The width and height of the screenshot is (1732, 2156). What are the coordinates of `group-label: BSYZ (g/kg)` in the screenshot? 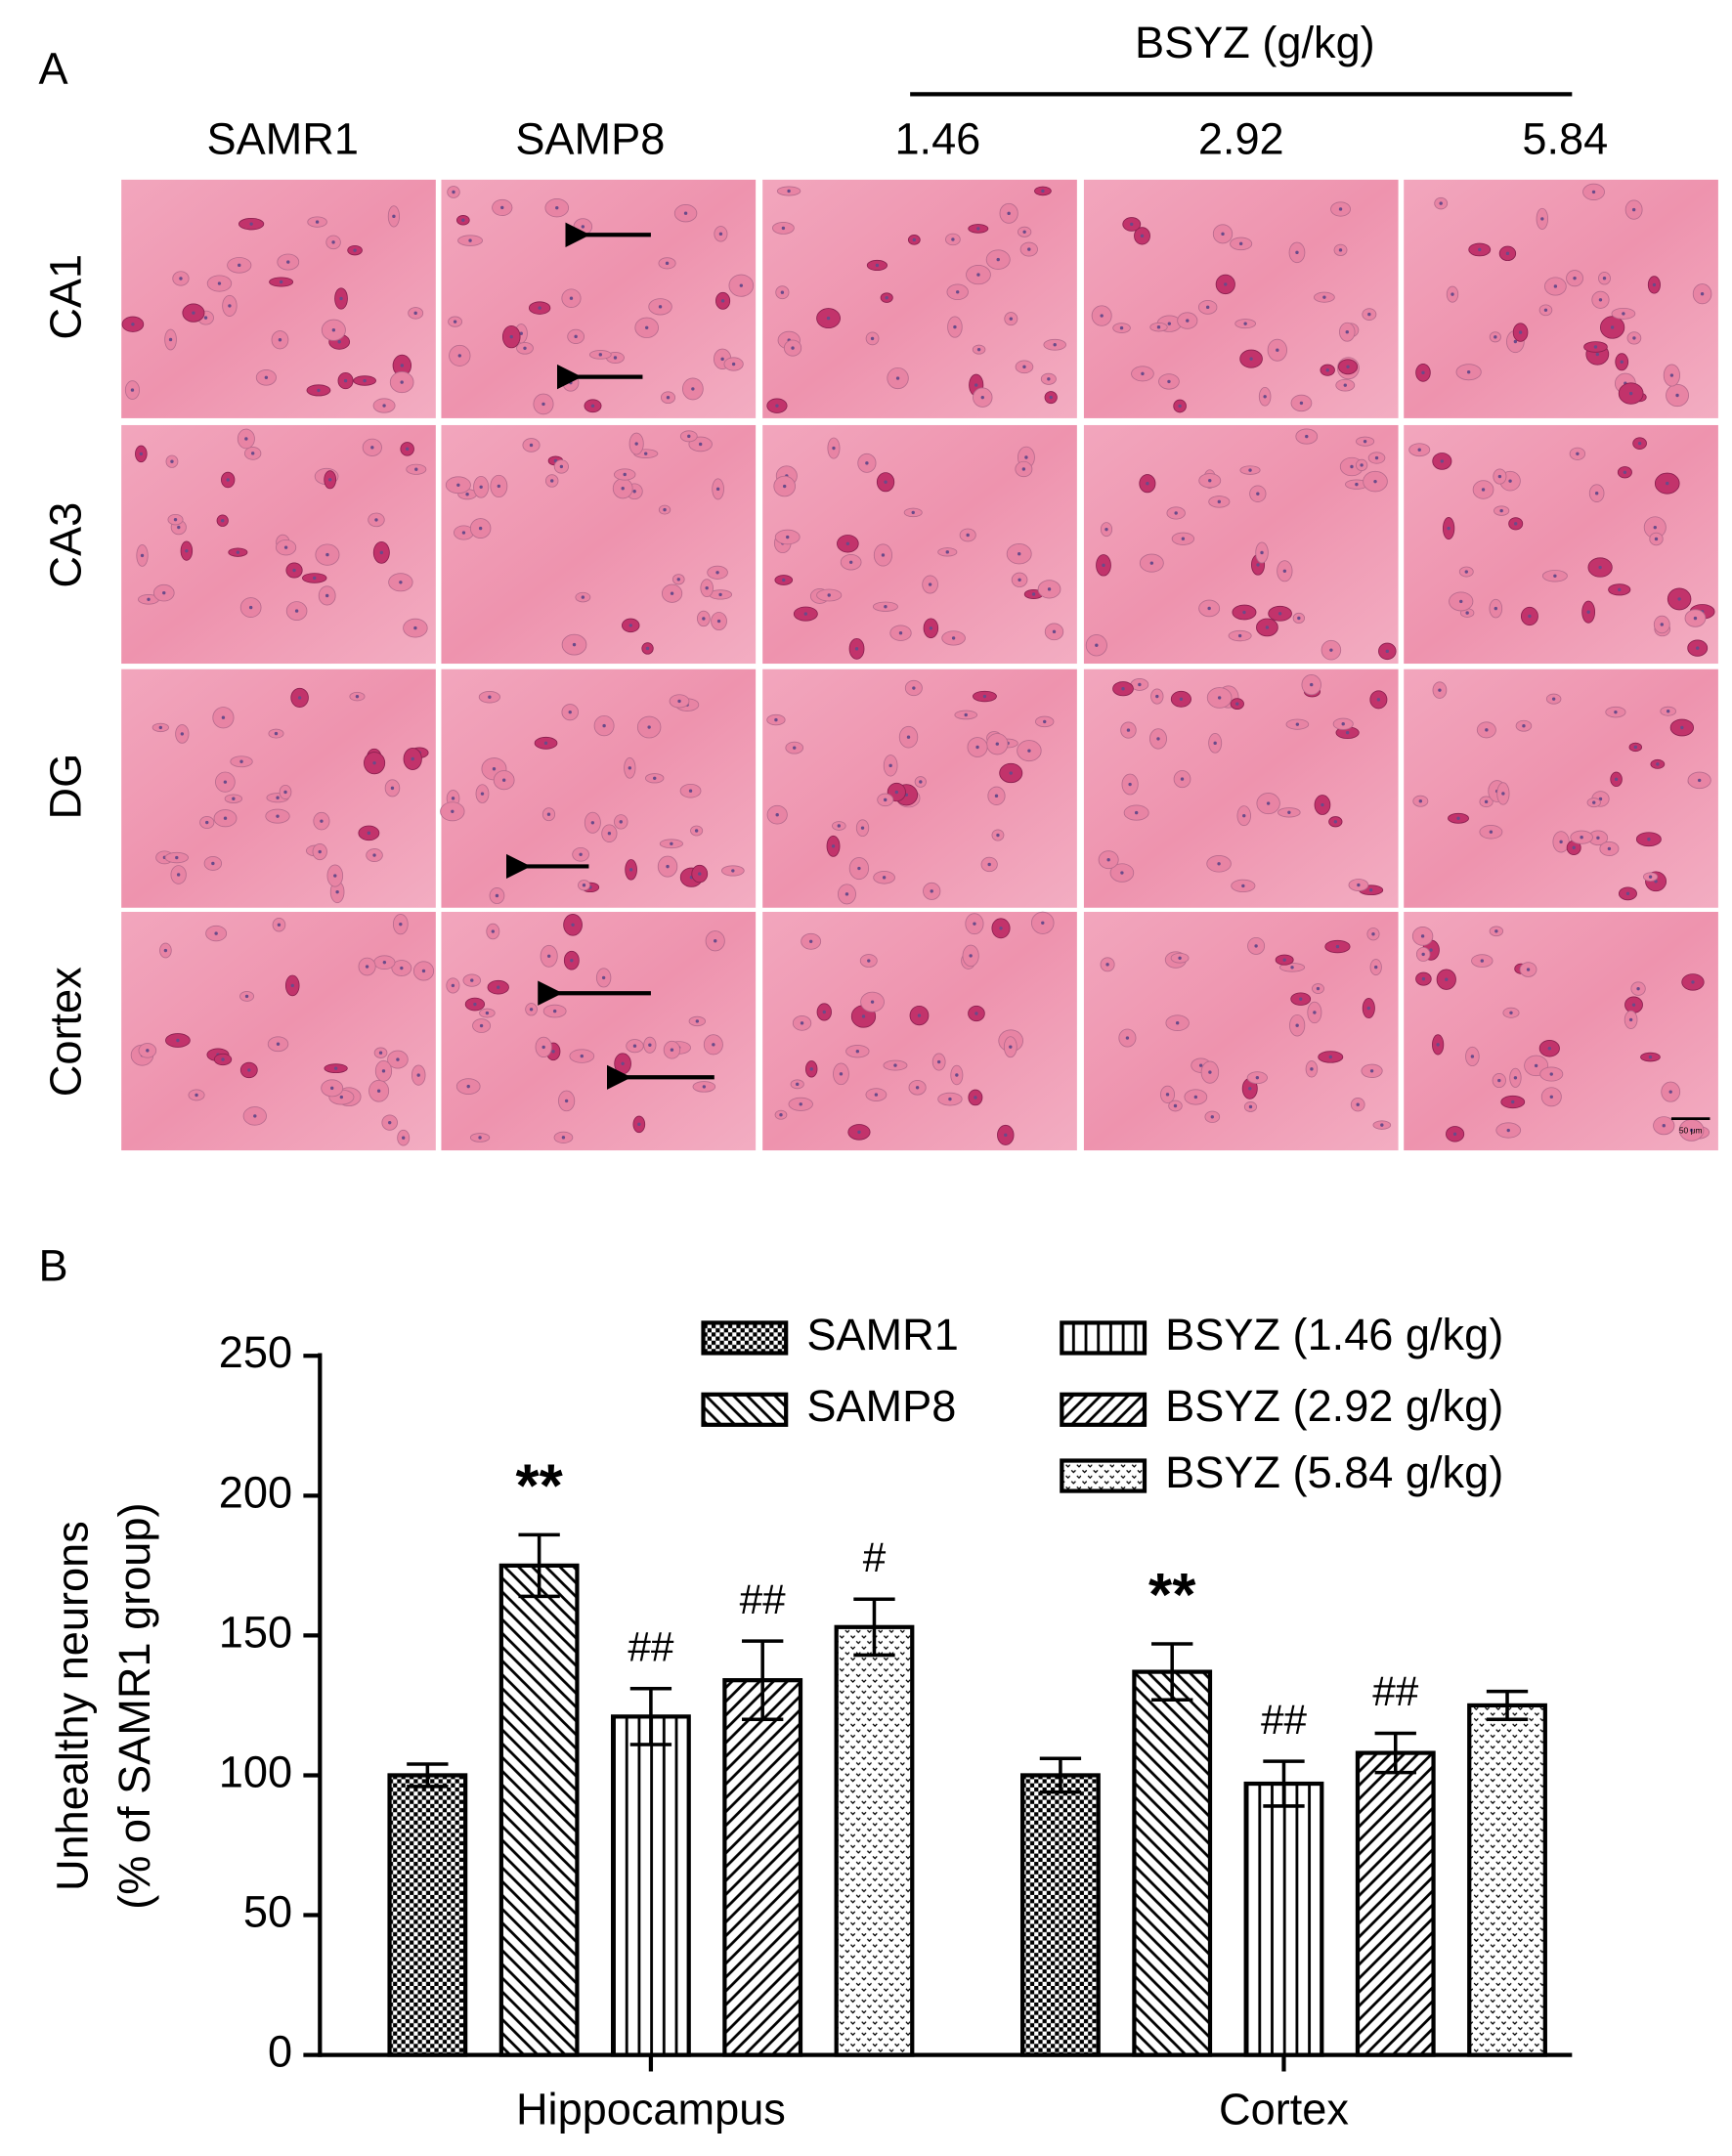 It's located at (1255, 42).